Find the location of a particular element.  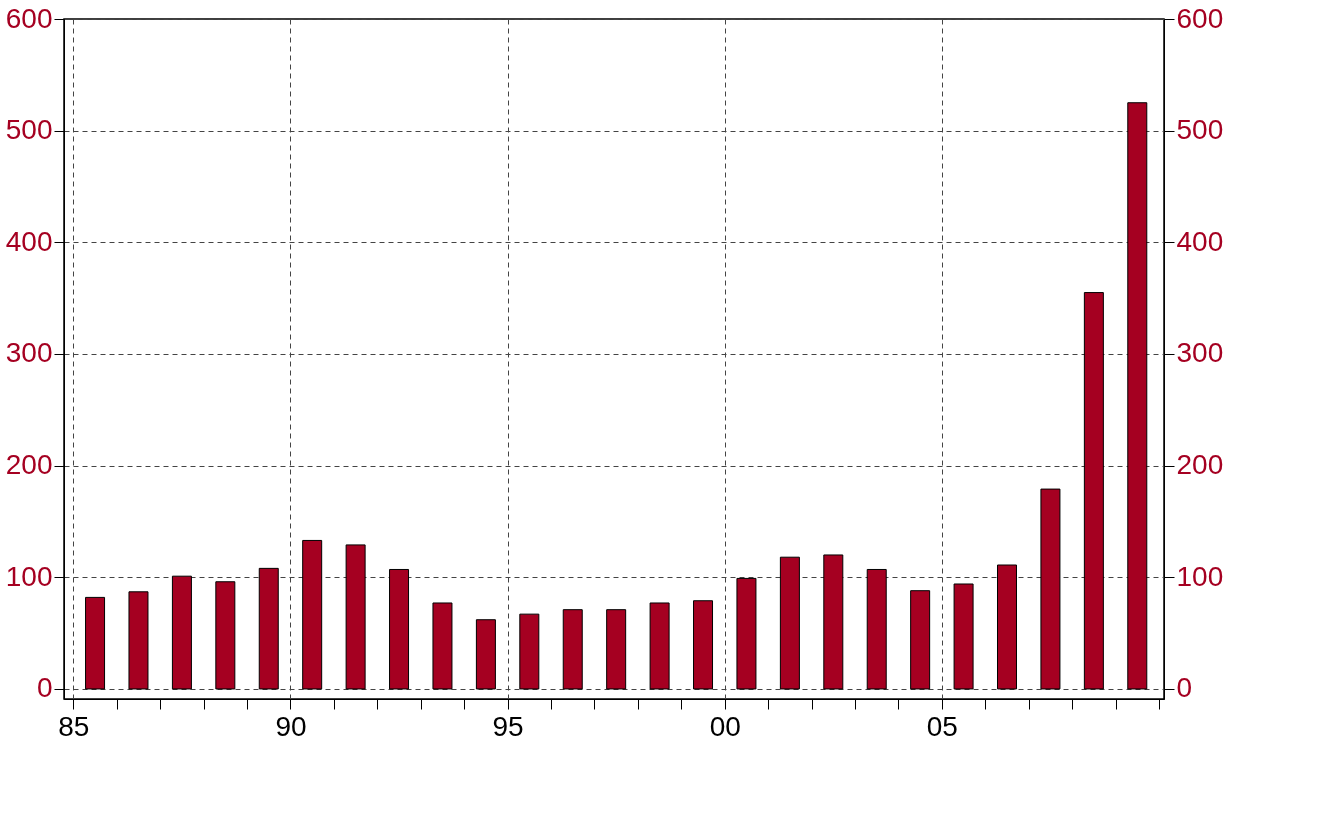

y2-tick-label: 600 is located at coordinates (1200, 18).